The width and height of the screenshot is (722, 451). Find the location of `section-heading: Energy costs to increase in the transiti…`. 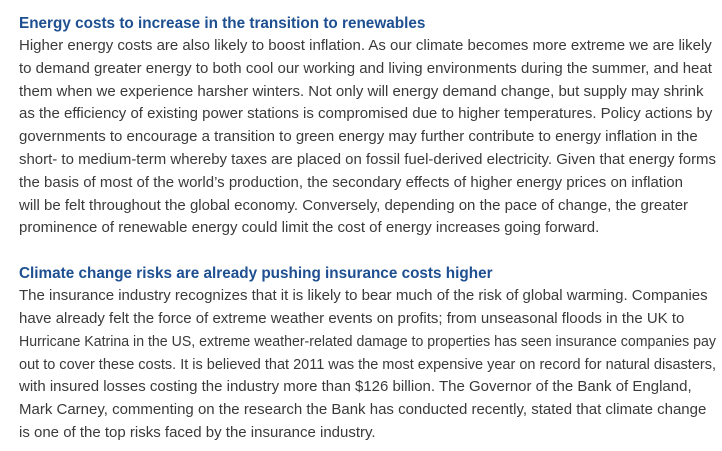

section-heading: Energy costs to increase in the transiti… is located at coordinates (222, 23).